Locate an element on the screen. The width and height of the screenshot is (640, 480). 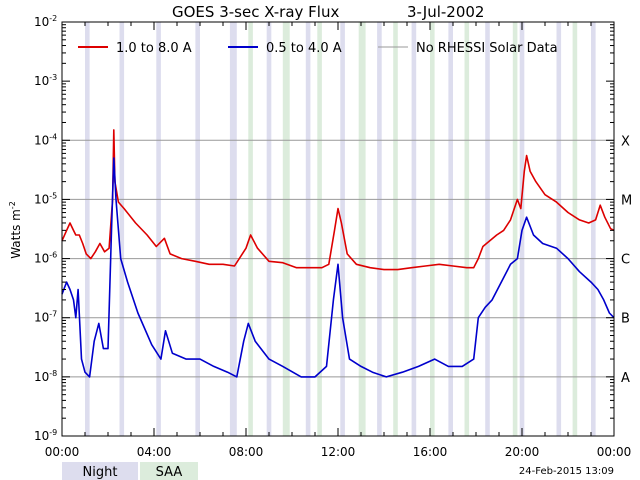
flare-class-label: B is located at coordinates (625, 319).